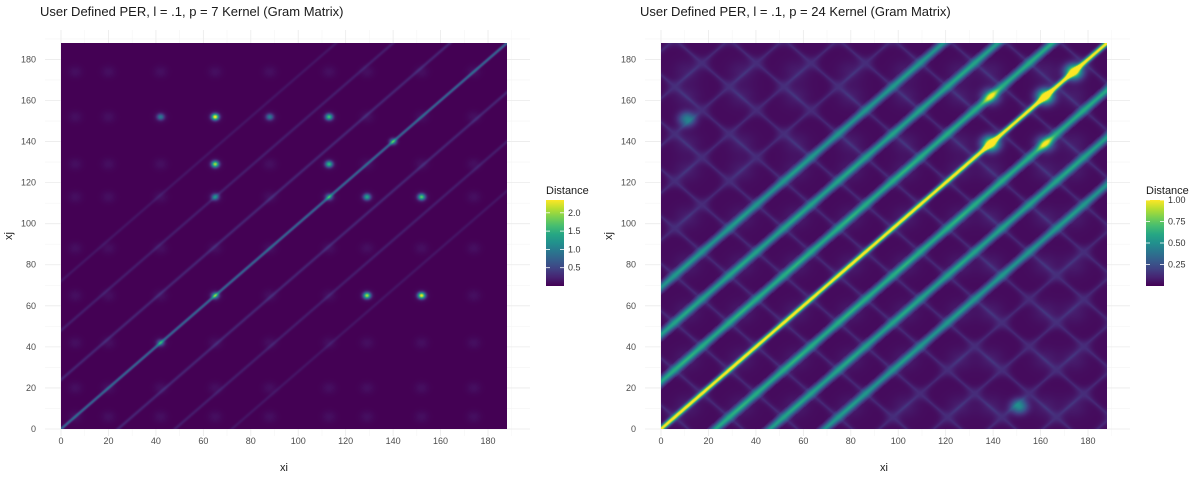 The width and height of the screenshot is (1200, 480). I want to click on legend: Distance 0.5 1.0 1.5 2.0, so click(567, 235).